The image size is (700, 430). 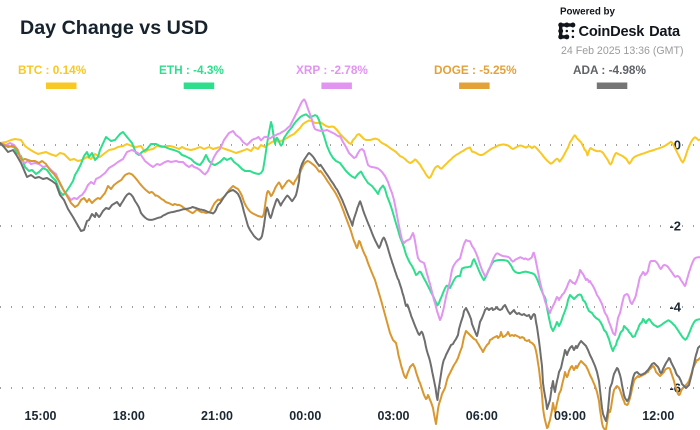 I want to click on svg-text: -4, so click(x=675, y=307).